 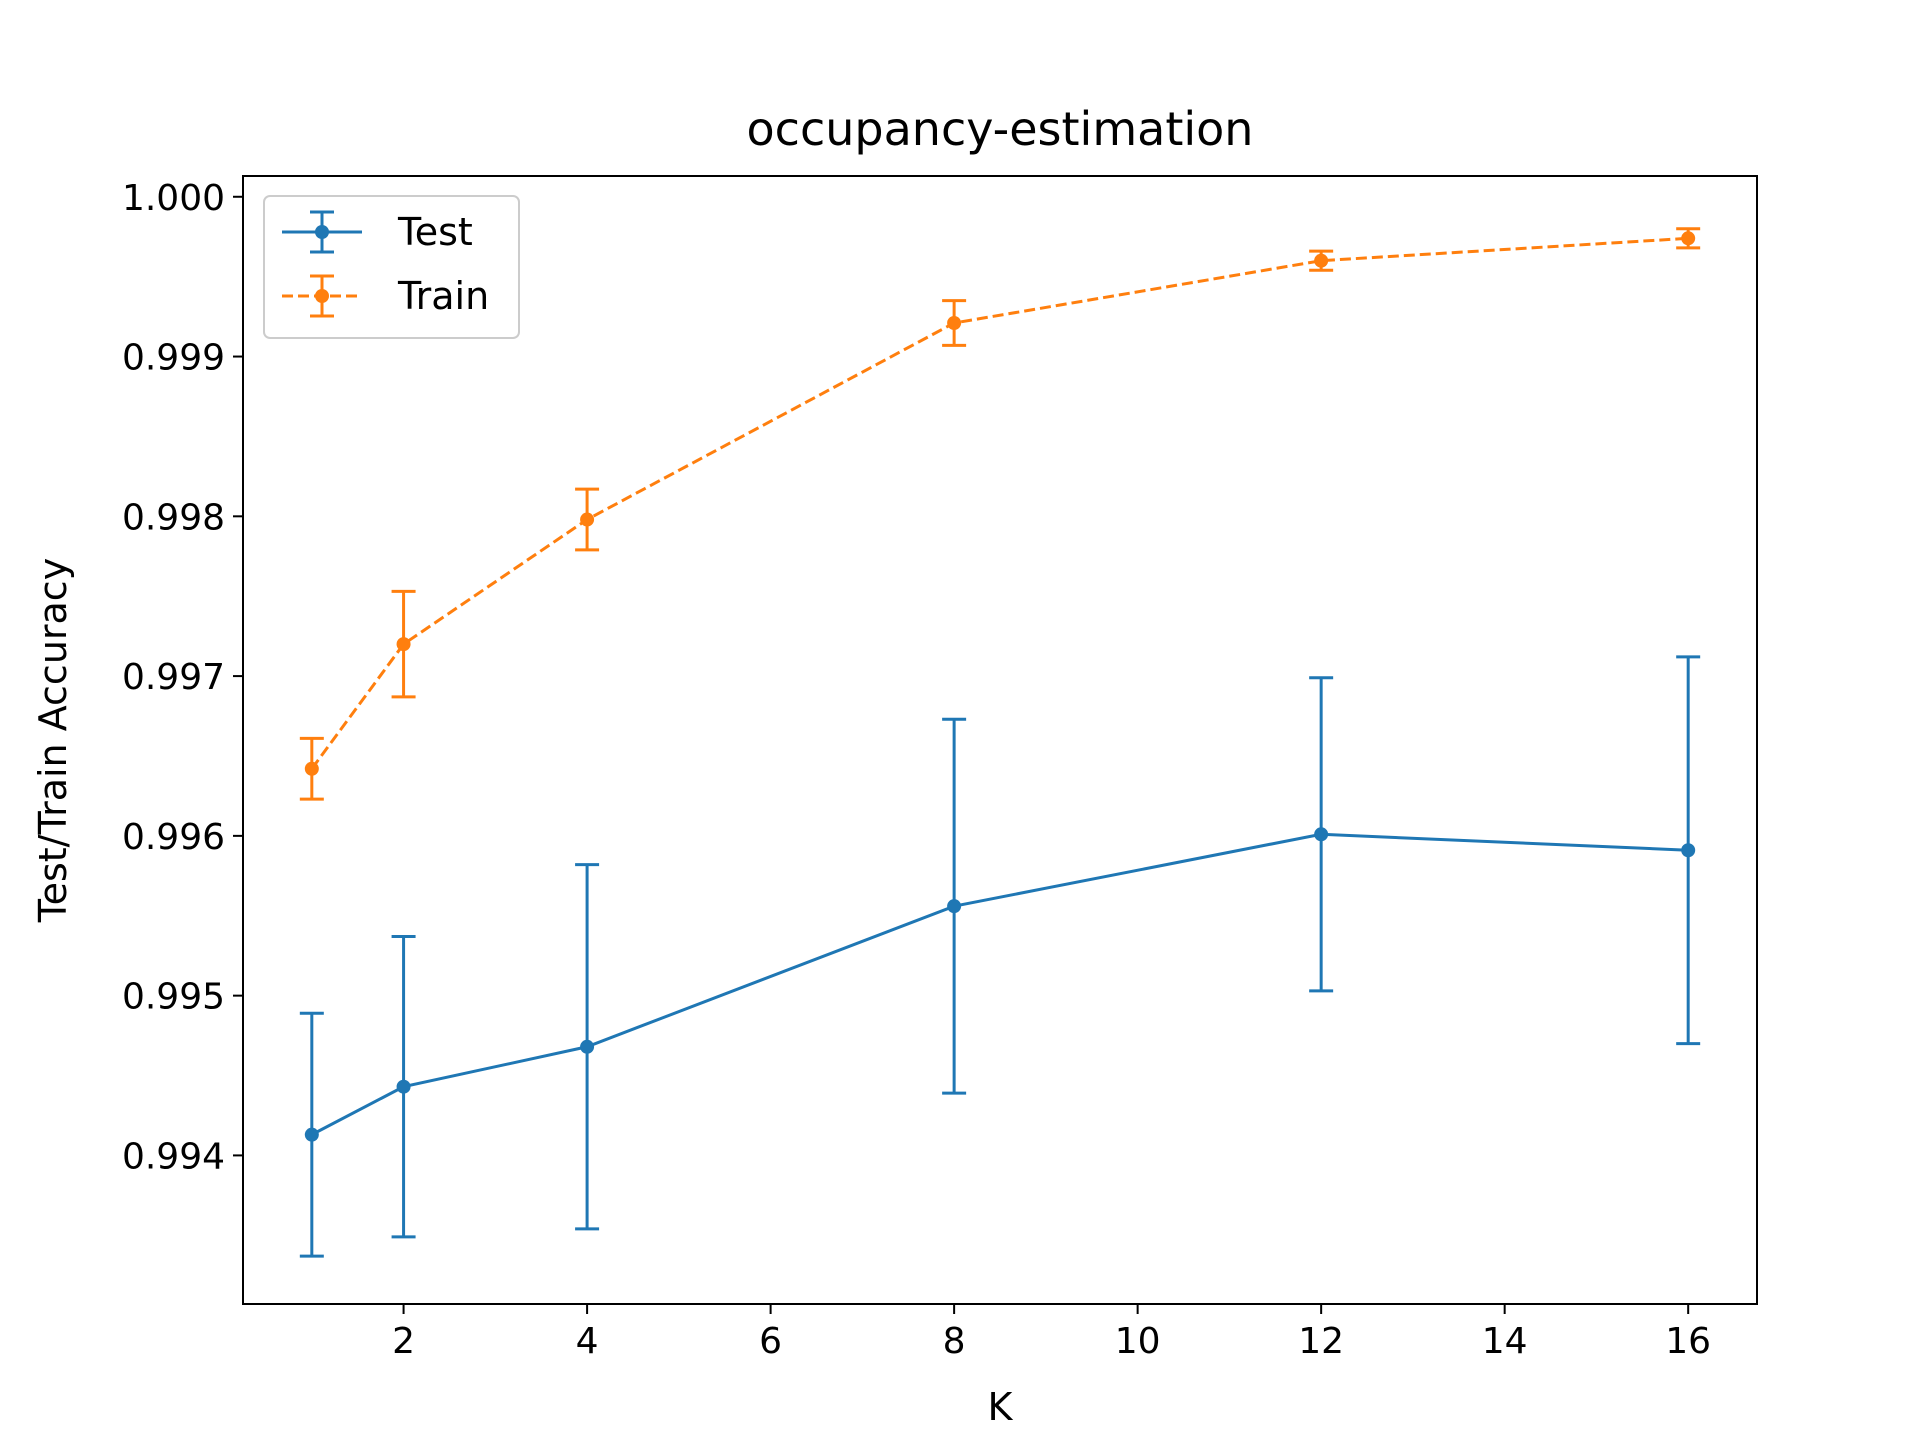 I want to click on chart-title: occupancy-estimation, so click(x=1000, y=129).